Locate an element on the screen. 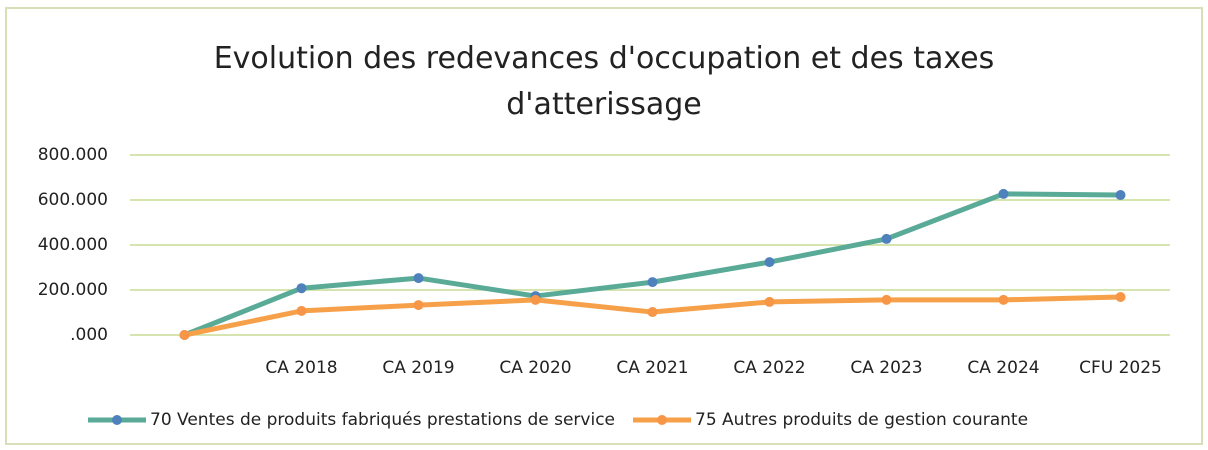 Image resolution: width=1208 pixels, height=450 pixels. x-tick-label: CFU 2025 is located at coordinates (1120, 368).